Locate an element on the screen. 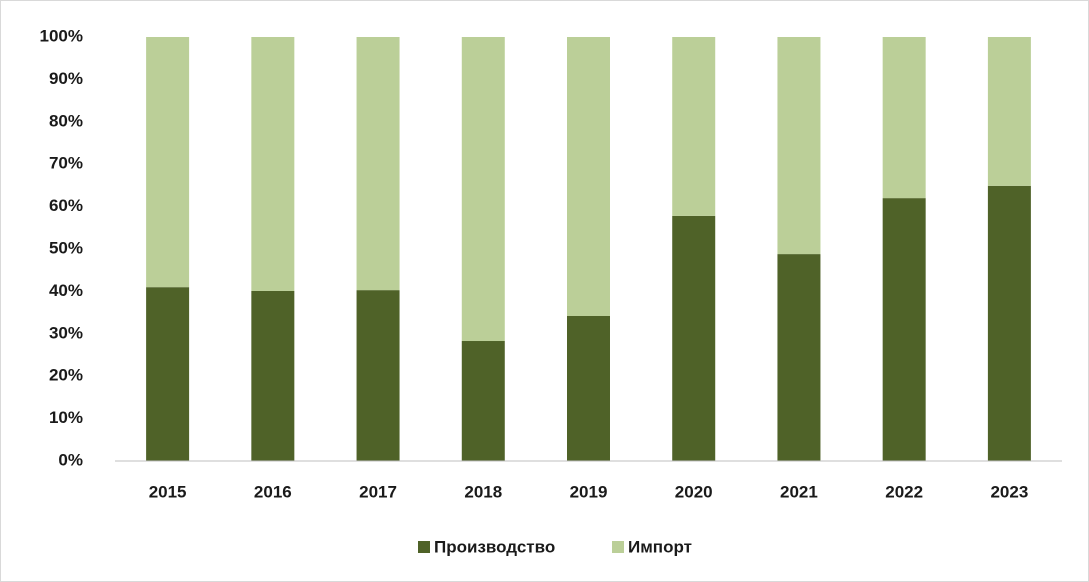 Image resolution: width=1089 pixels, height=582 pixels. y-tick-label: 10% is located at coordinates (66, 417).